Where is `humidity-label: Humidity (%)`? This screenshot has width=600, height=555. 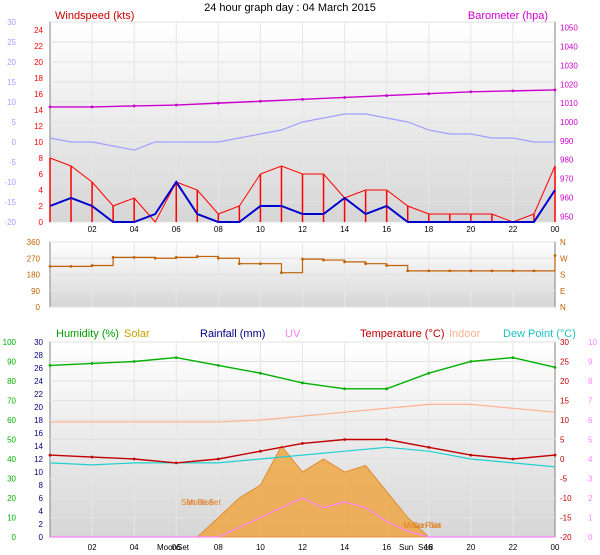 humidity-label: Humidity (%) is located at coordinates (87, 334).